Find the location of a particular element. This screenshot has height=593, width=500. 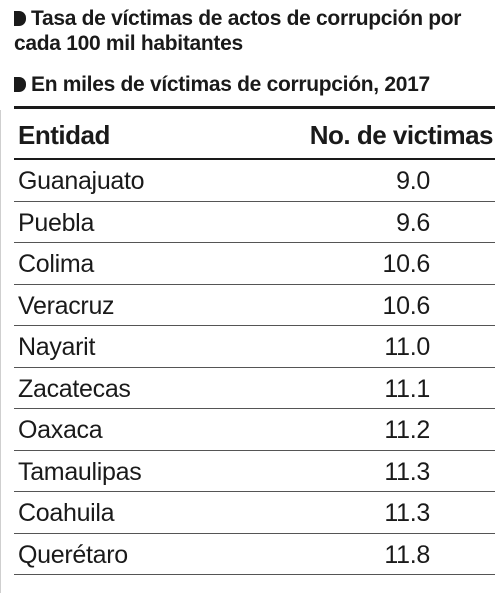

chart-subtitle: En miles de víctimas de corrupción, 2017 is located at coordinates (254, 84).